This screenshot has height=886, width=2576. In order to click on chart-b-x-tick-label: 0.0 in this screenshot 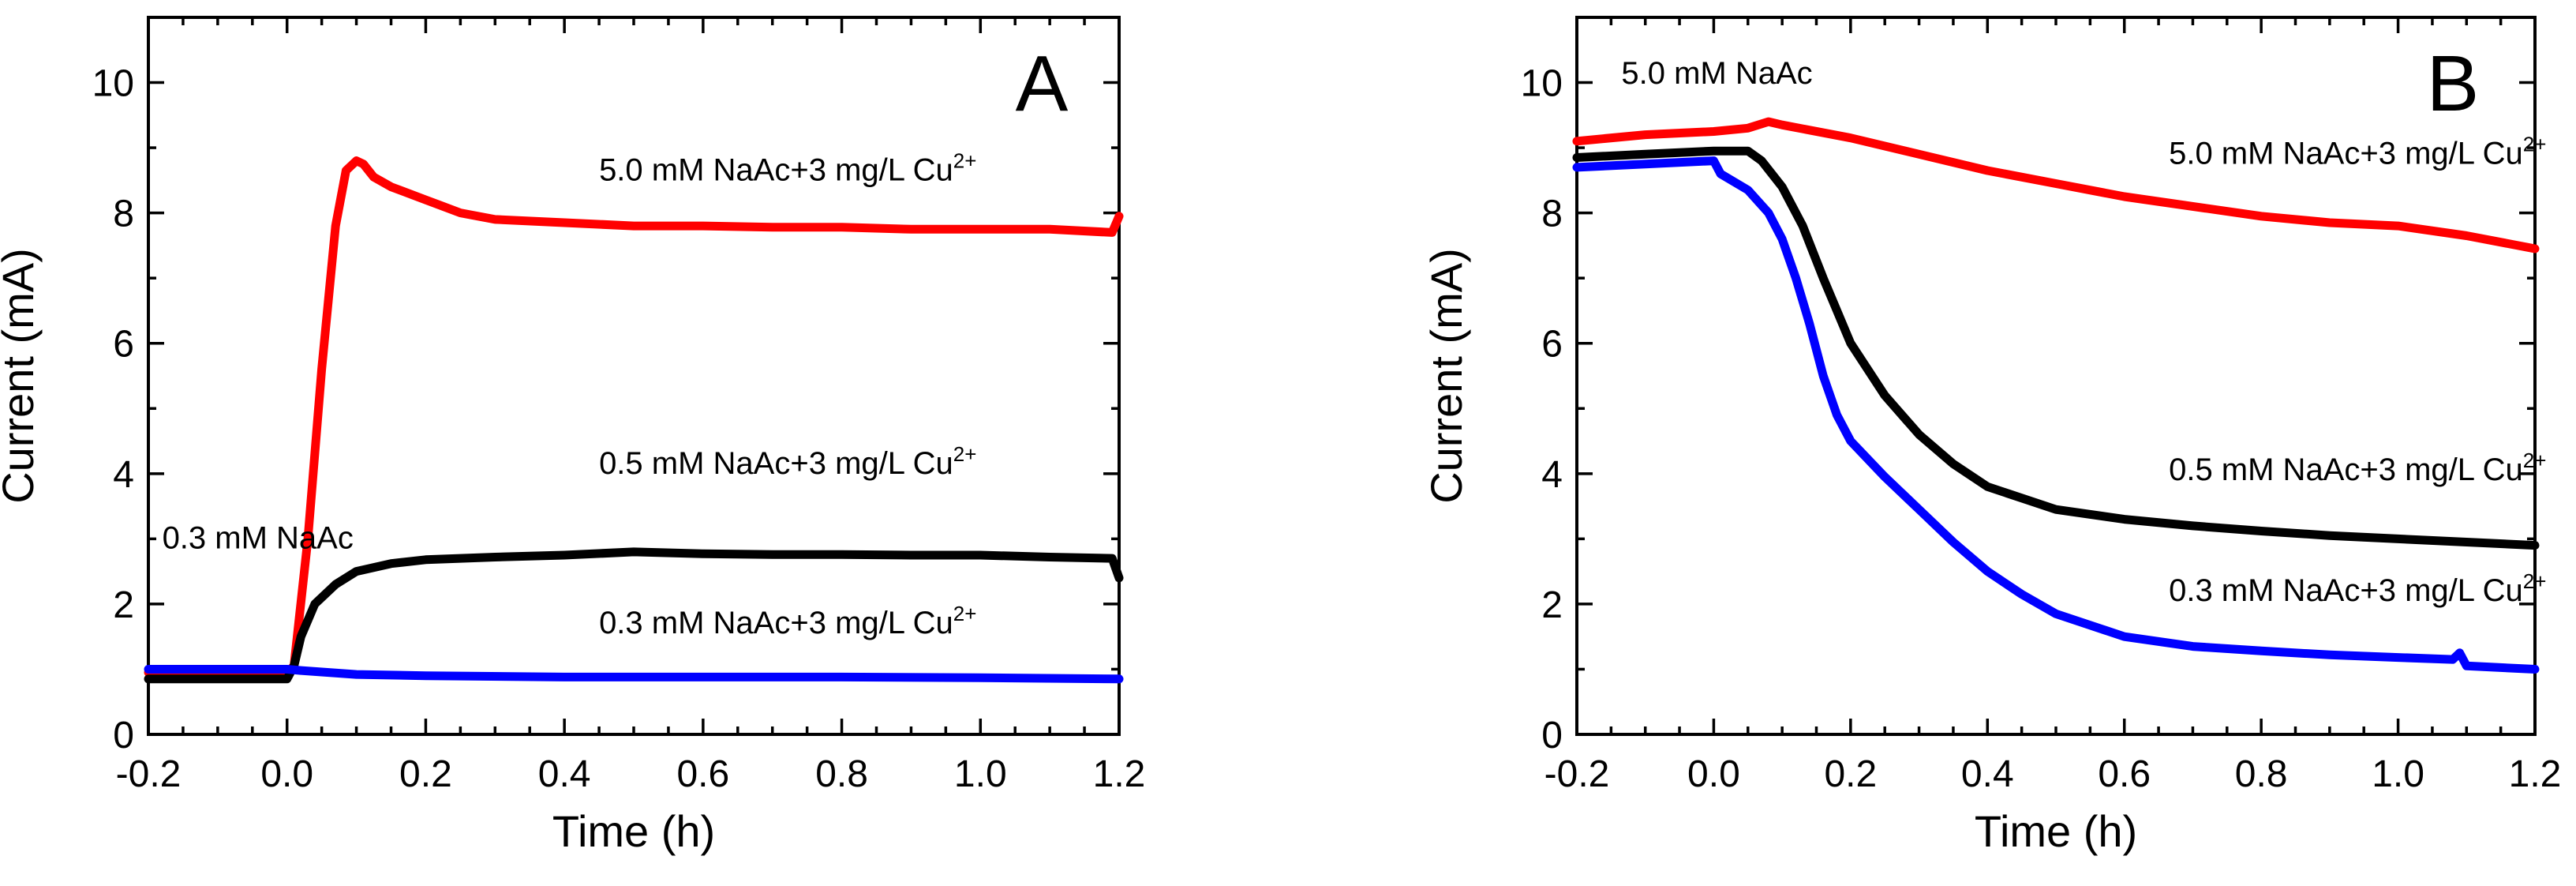, I will do `click(1713, 774)`.